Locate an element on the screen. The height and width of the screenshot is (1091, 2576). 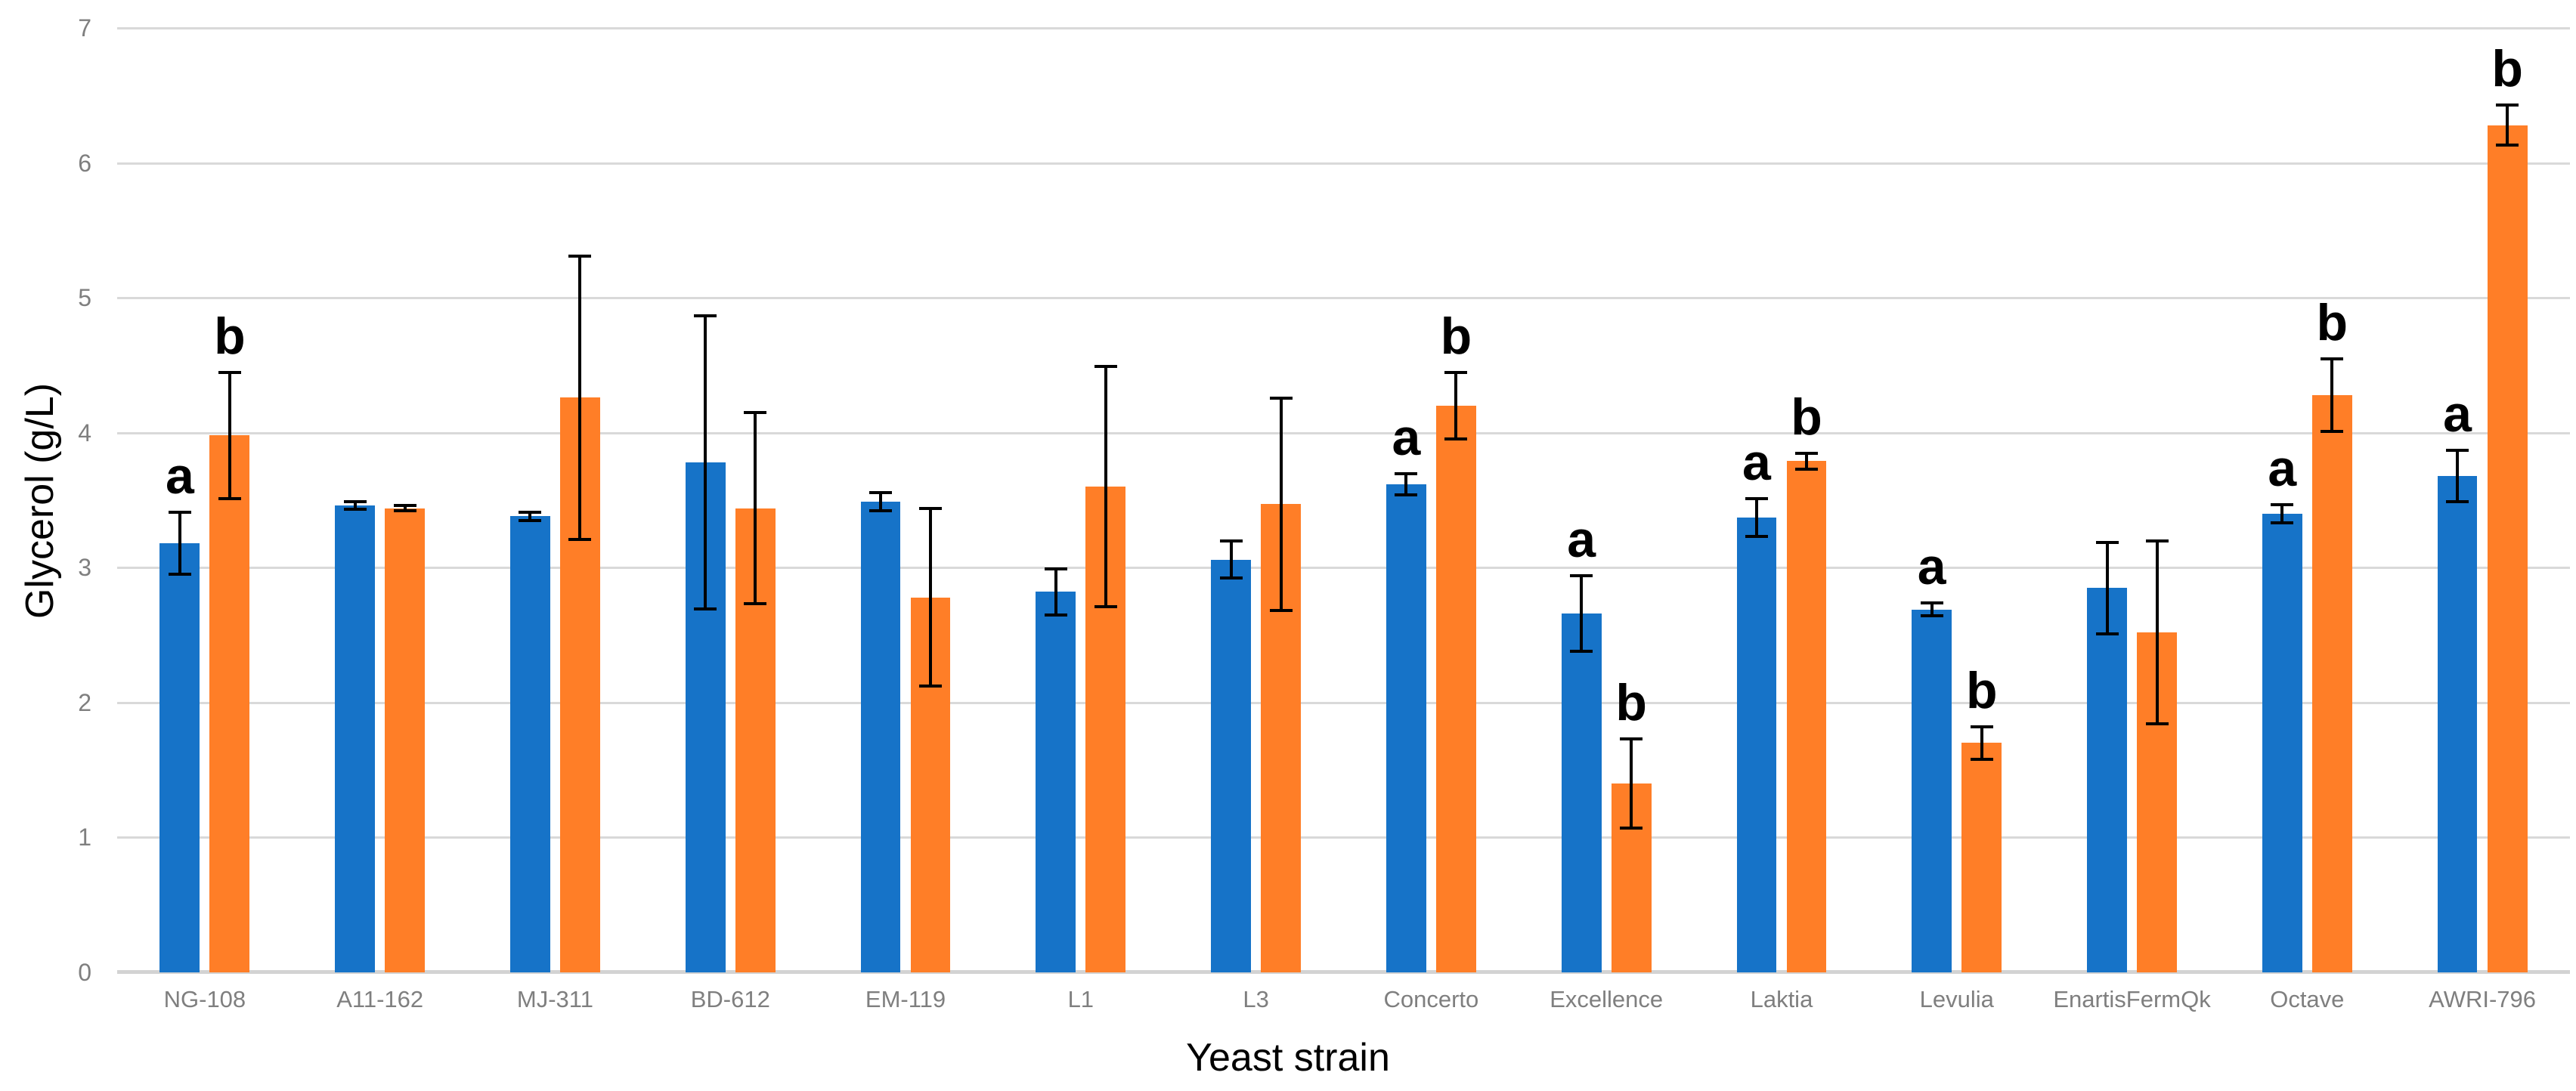
y-axis-title: Glycerol (g/L) is located at coordinates (40, 501).